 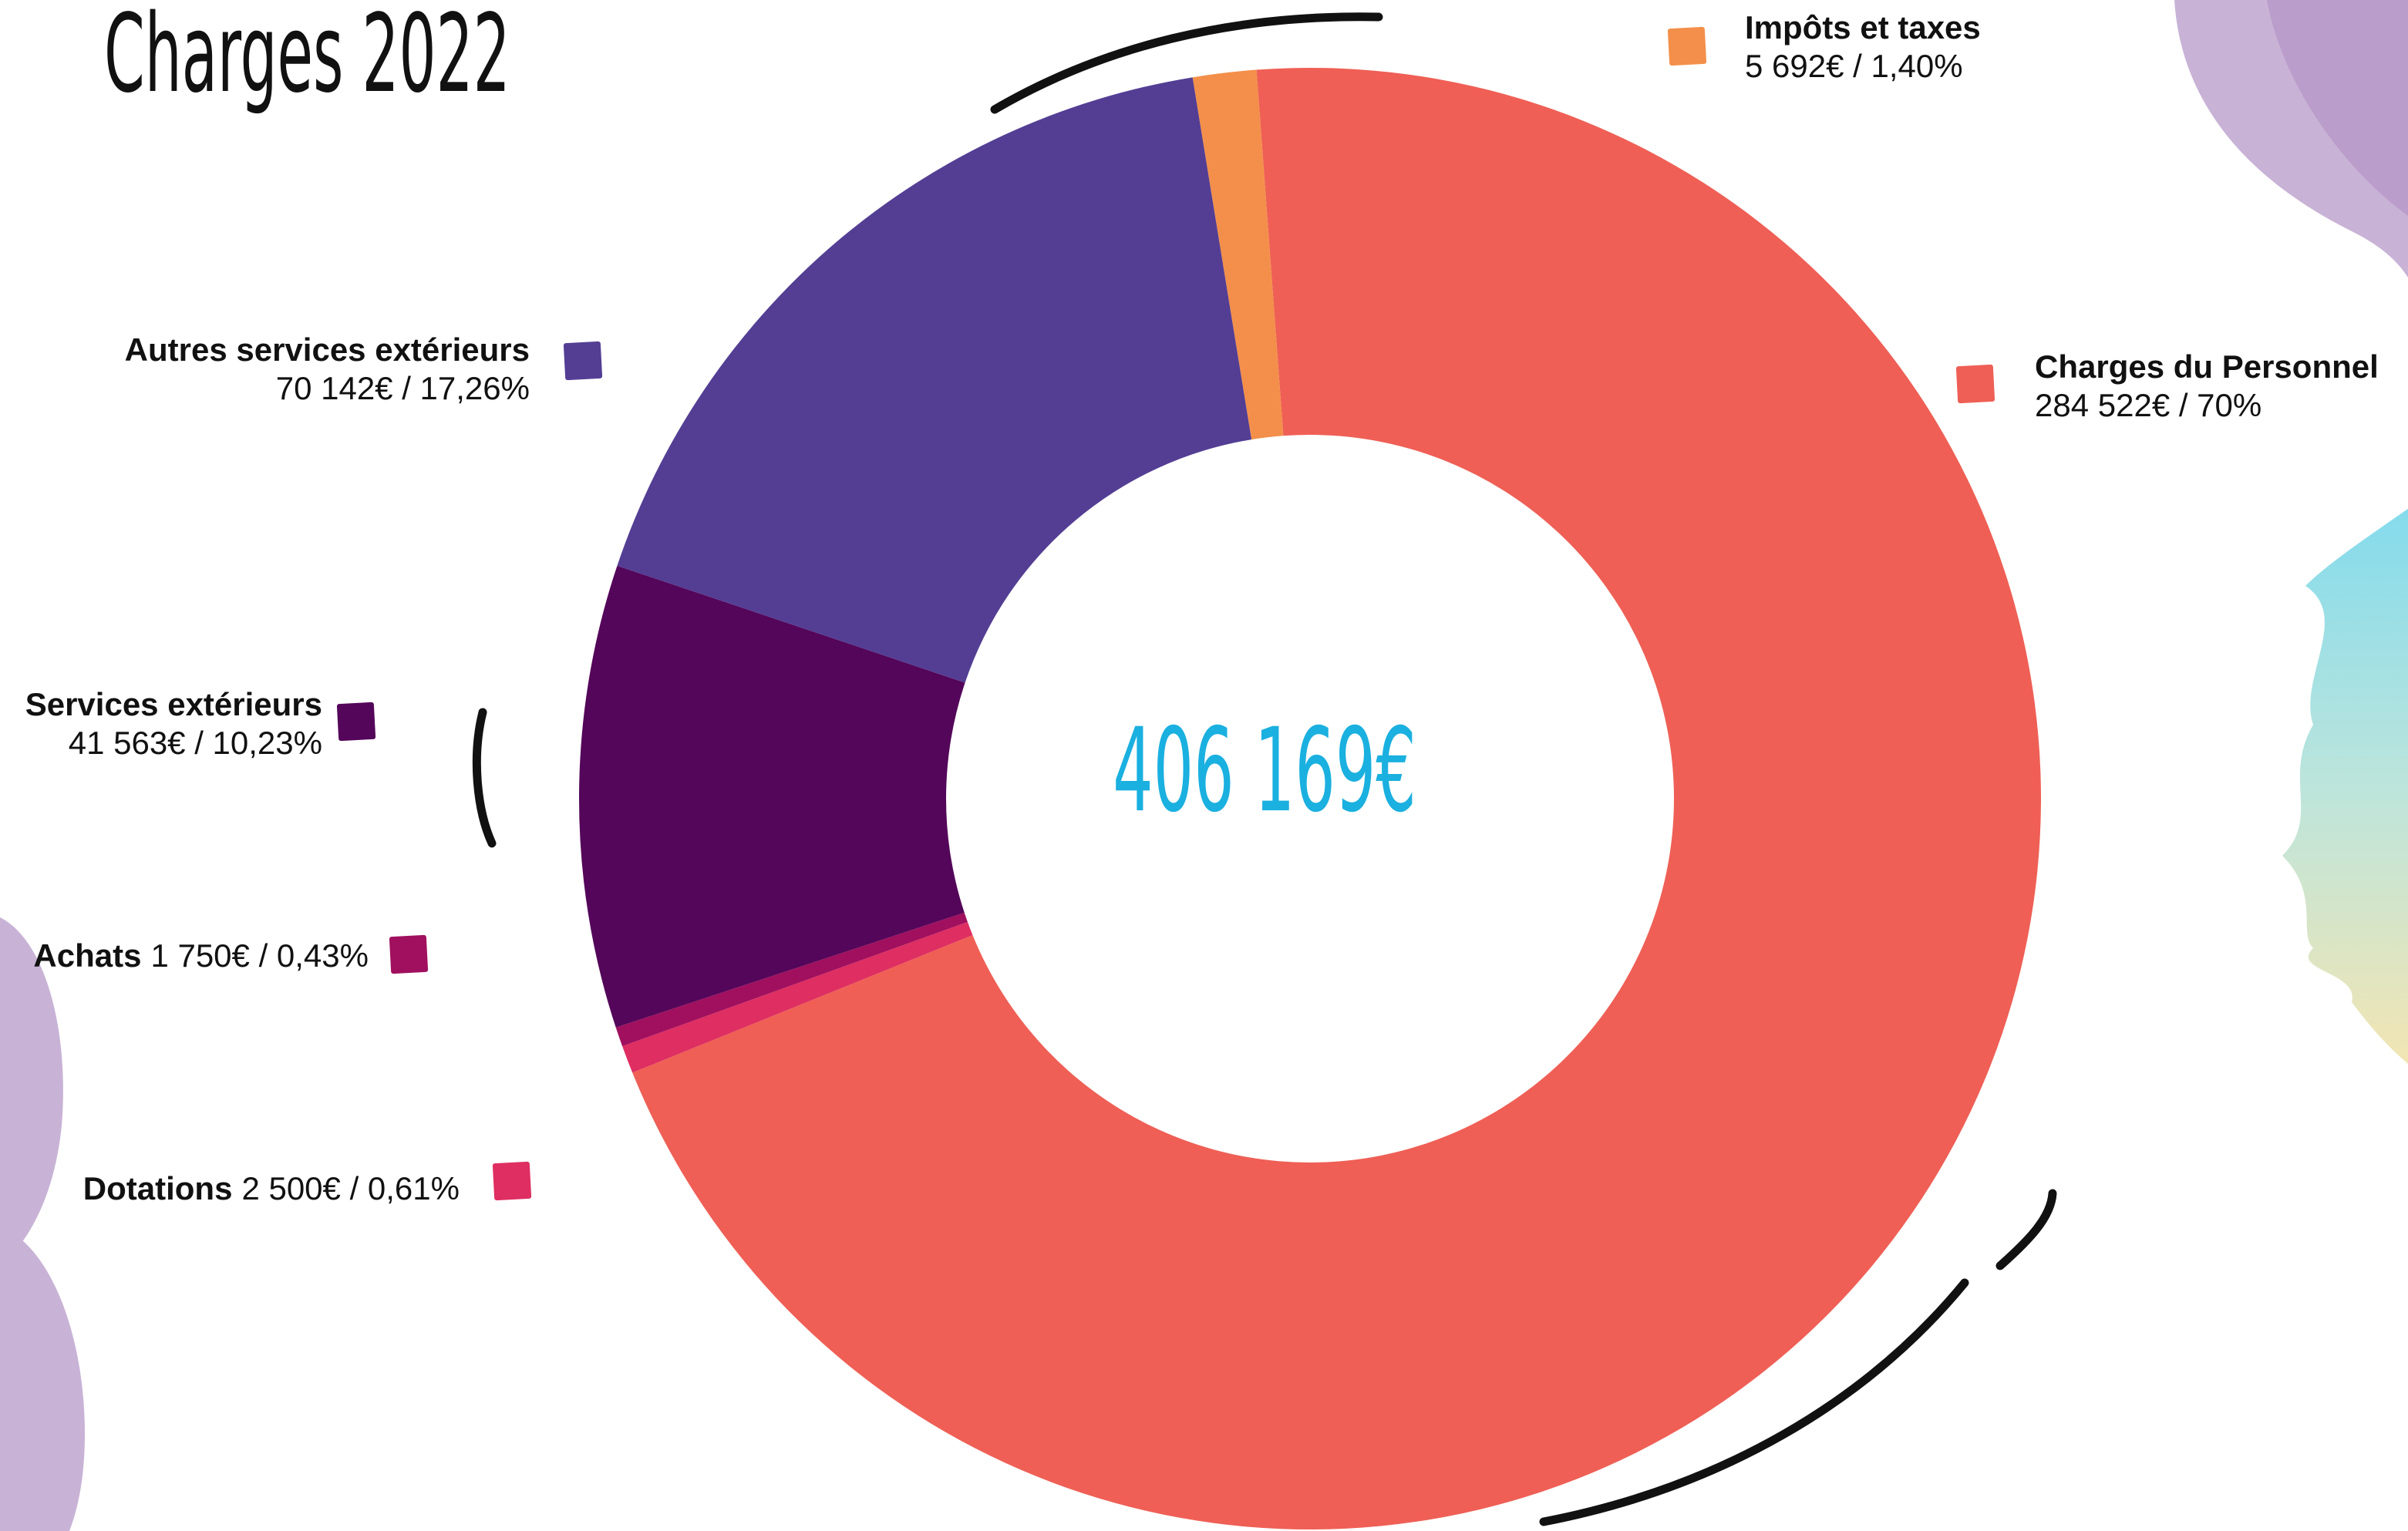 I want to click on legend-name: Dotations, so click(x=158, y=1188).